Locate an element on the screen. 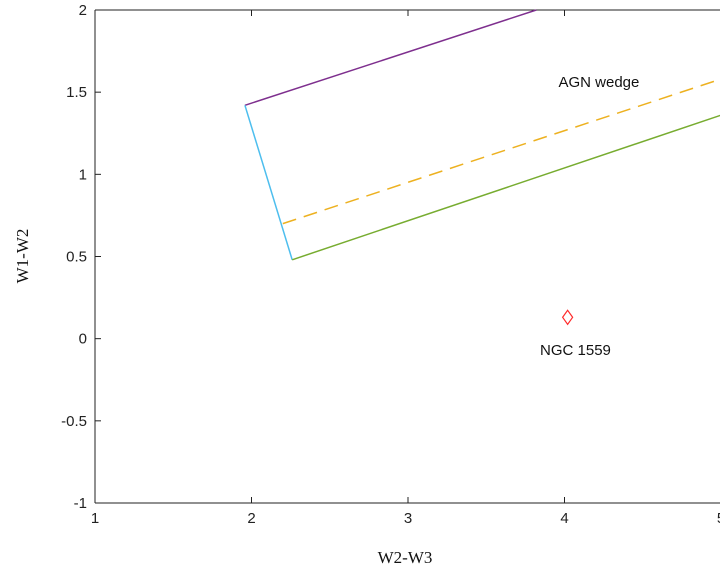 Image resolution: width=720 pixels, height=571 pixels. y-ticks: -1 -0.5 0 0.5 1 1.5 2 is located at coordinates (81, 257).